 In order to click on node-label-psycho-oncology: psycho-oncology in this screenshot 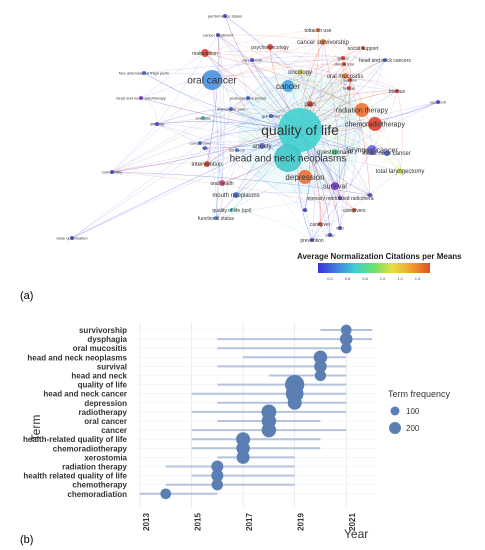, I will do `click(270, 48)`.